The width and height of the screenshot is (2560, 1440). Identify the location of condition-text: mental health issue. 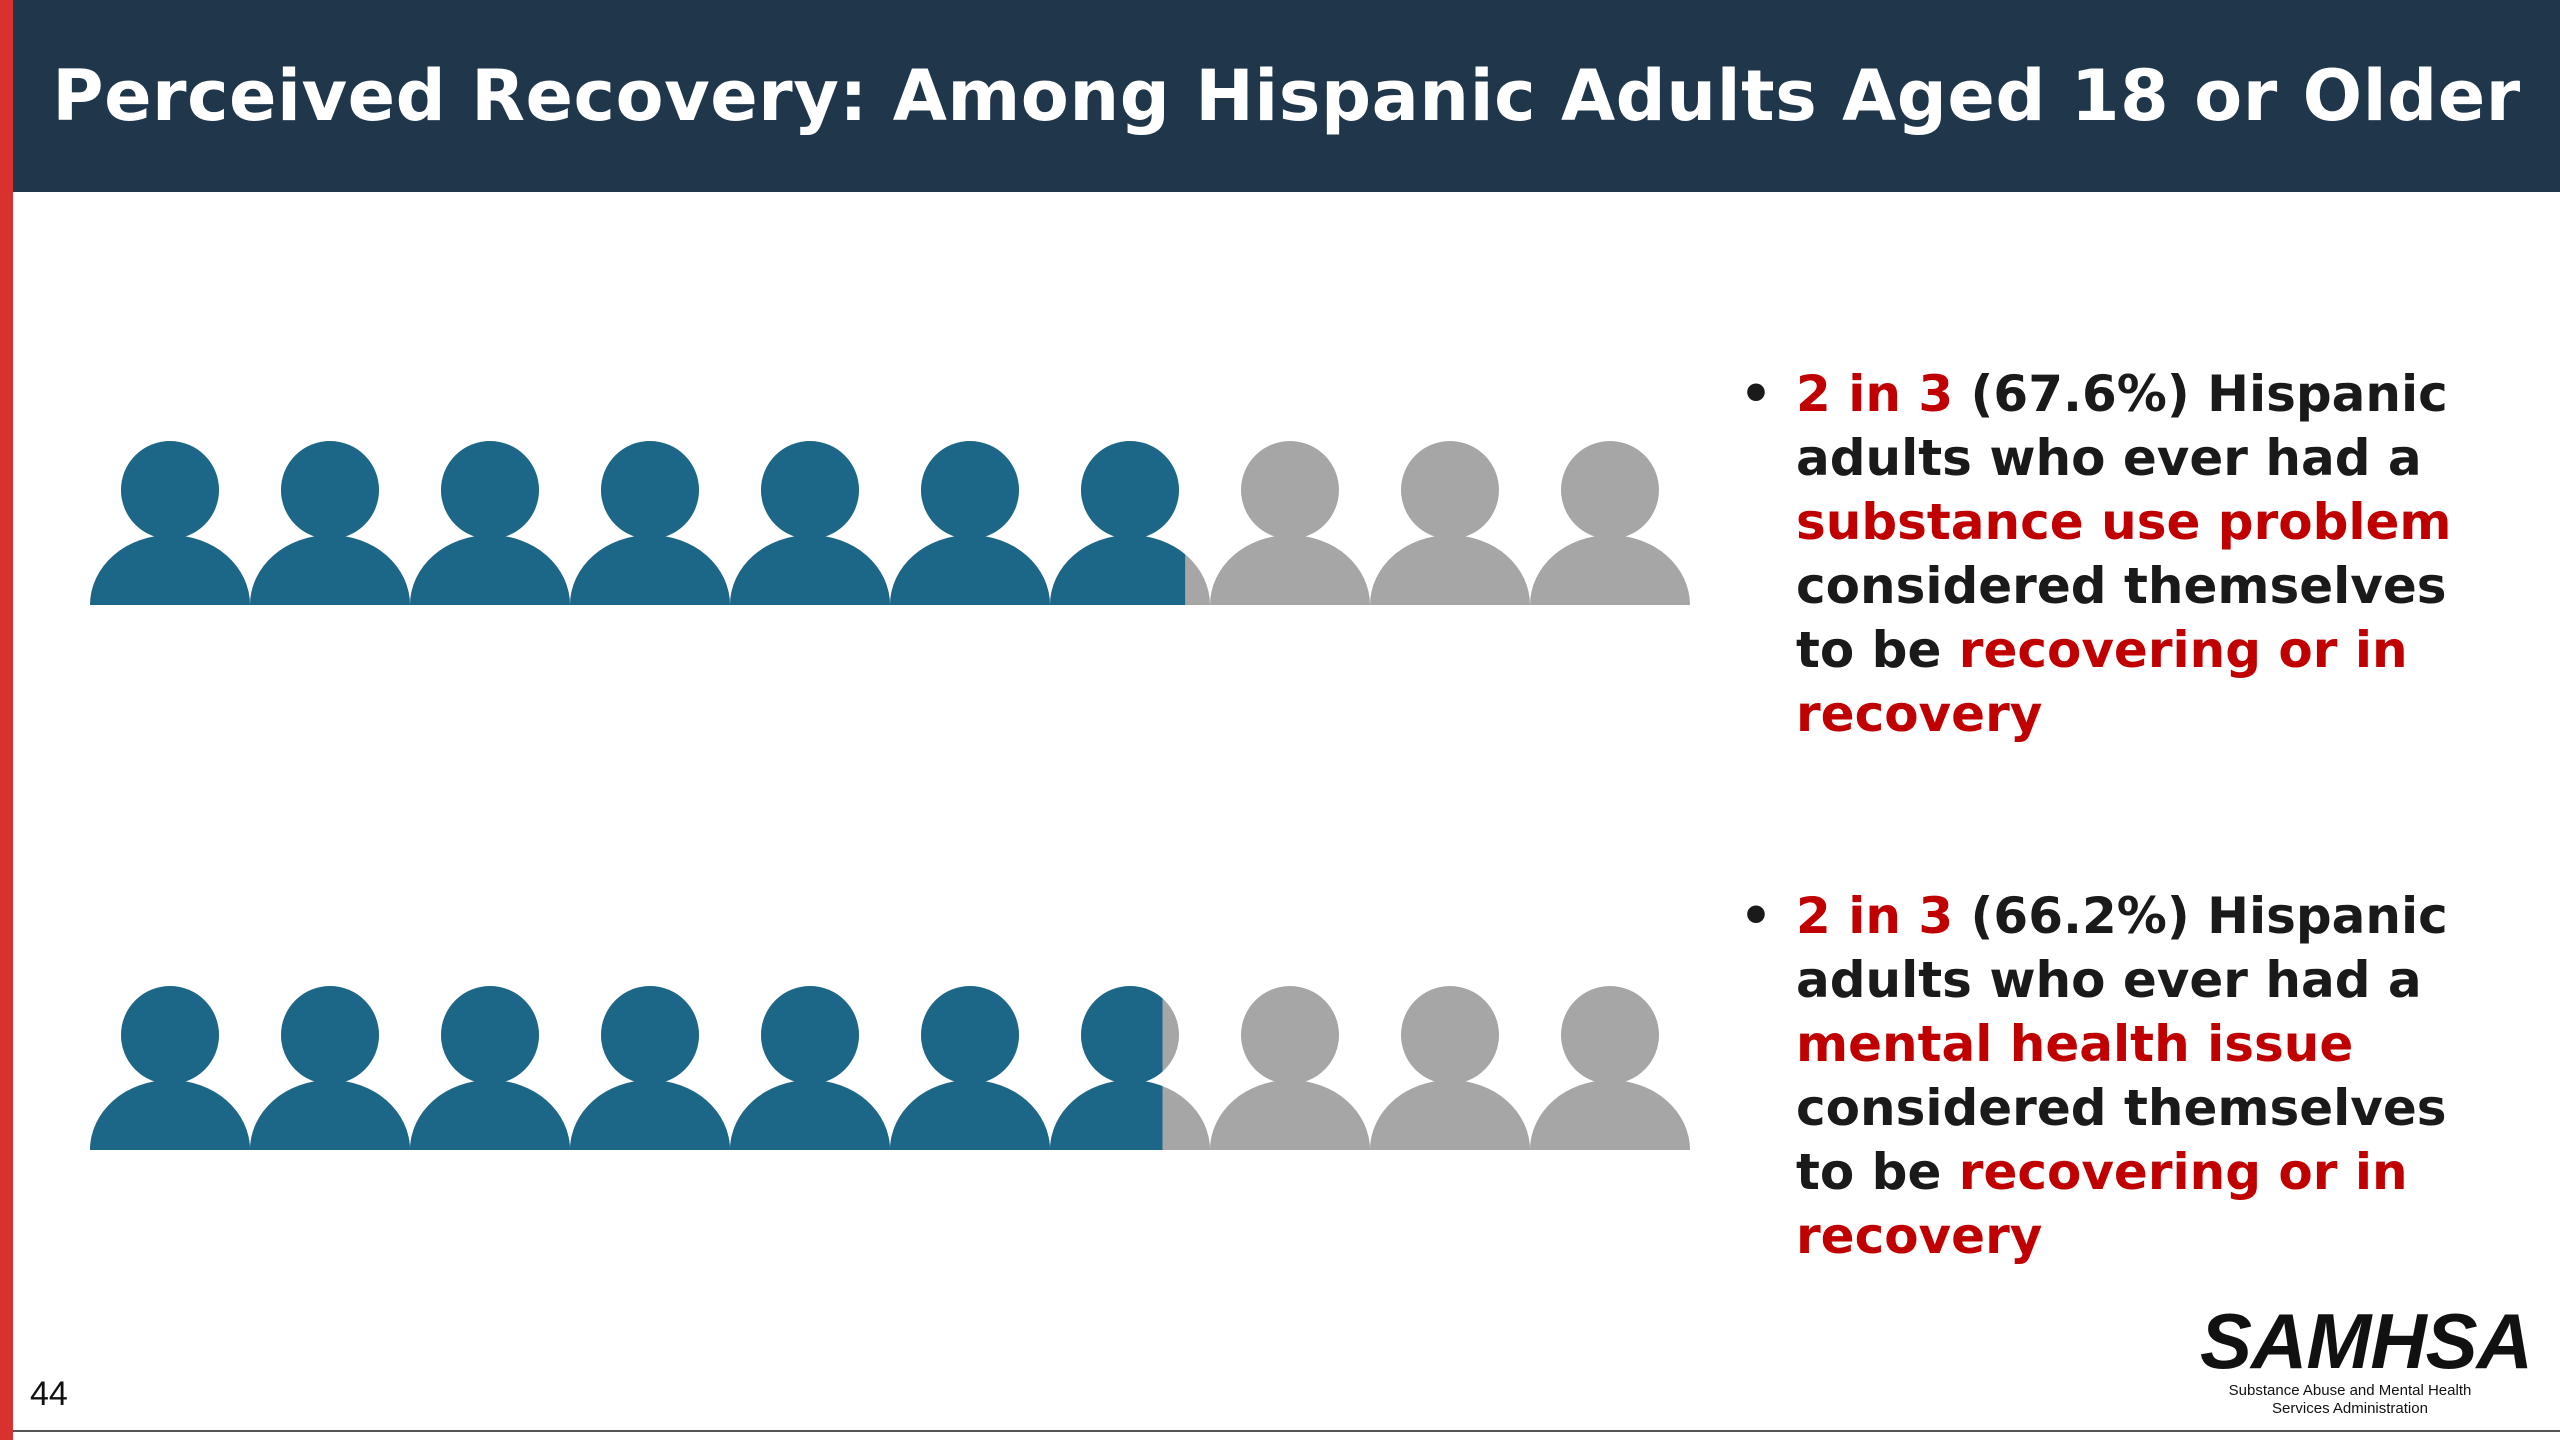
(2075, 1044).